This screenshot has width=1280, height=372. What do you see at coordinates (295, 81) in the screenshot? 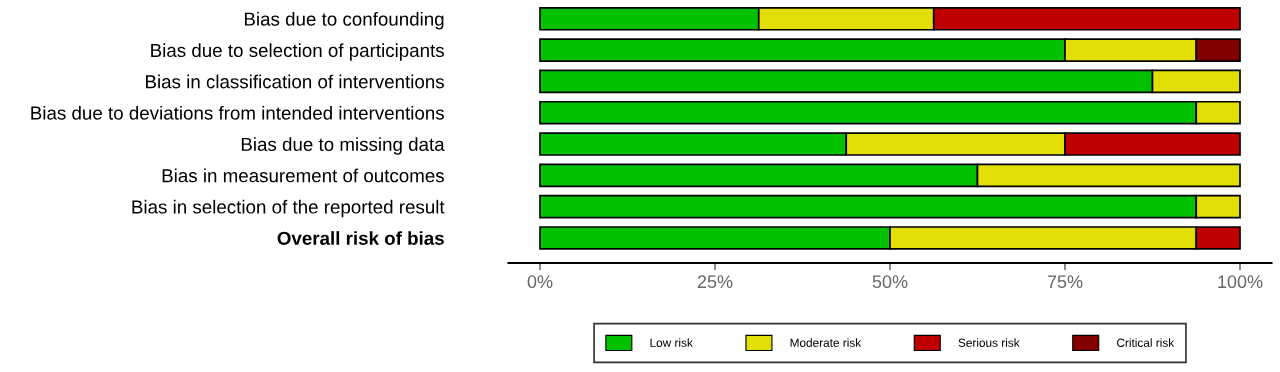
I see `y-tick-label: Bias in classification of interventions` at bounding box center [295, 81].